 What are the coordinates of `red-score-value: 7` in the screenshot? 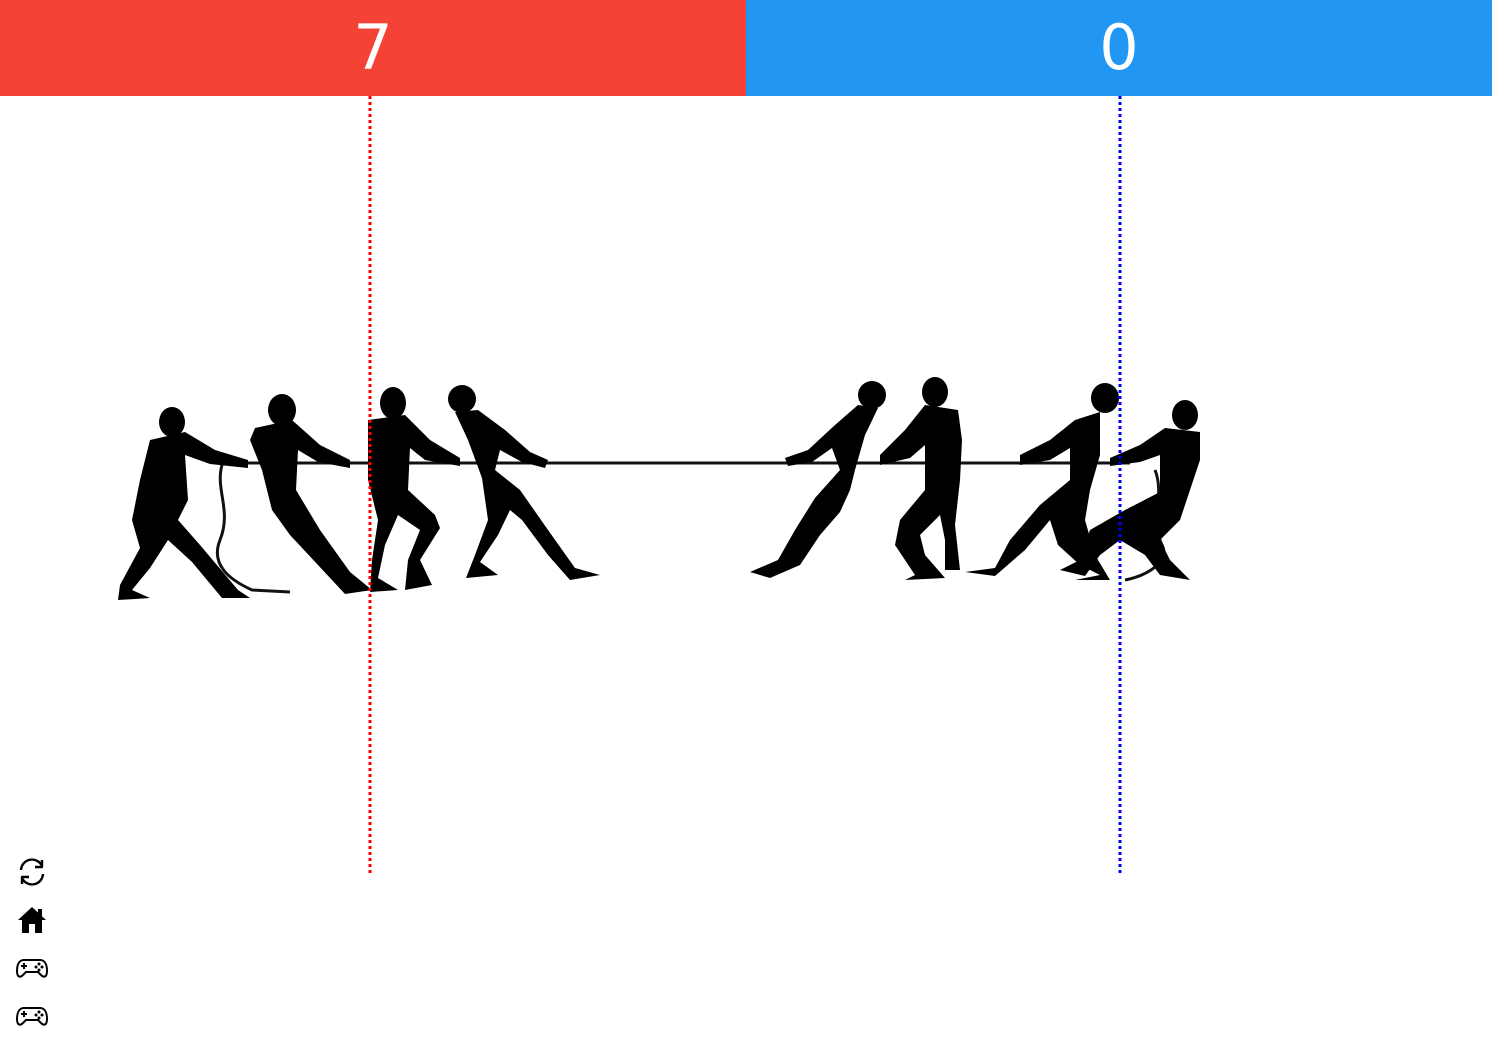 It's located at (373, 47).